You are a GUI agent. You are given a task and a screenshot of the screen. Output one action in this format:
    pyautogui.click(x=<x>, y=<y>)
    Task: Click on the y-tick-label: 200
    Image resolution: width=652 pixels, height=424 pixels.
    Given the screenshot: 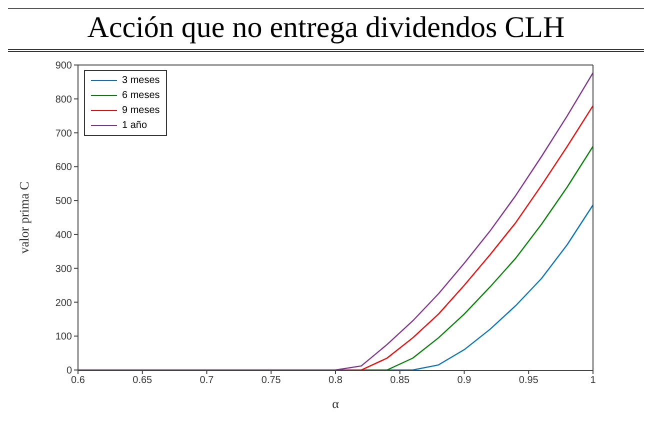 What is the action you would take?
    pyautogui.click(x=63, y=303)
    